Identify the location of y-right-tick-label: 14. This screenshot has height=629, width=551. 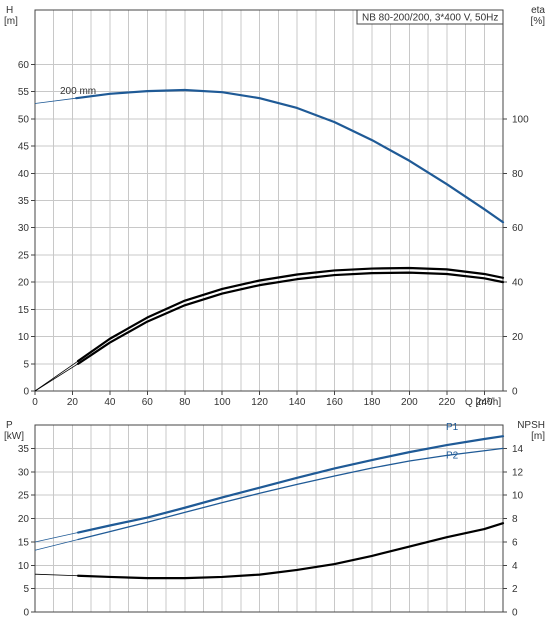
(518, 449).